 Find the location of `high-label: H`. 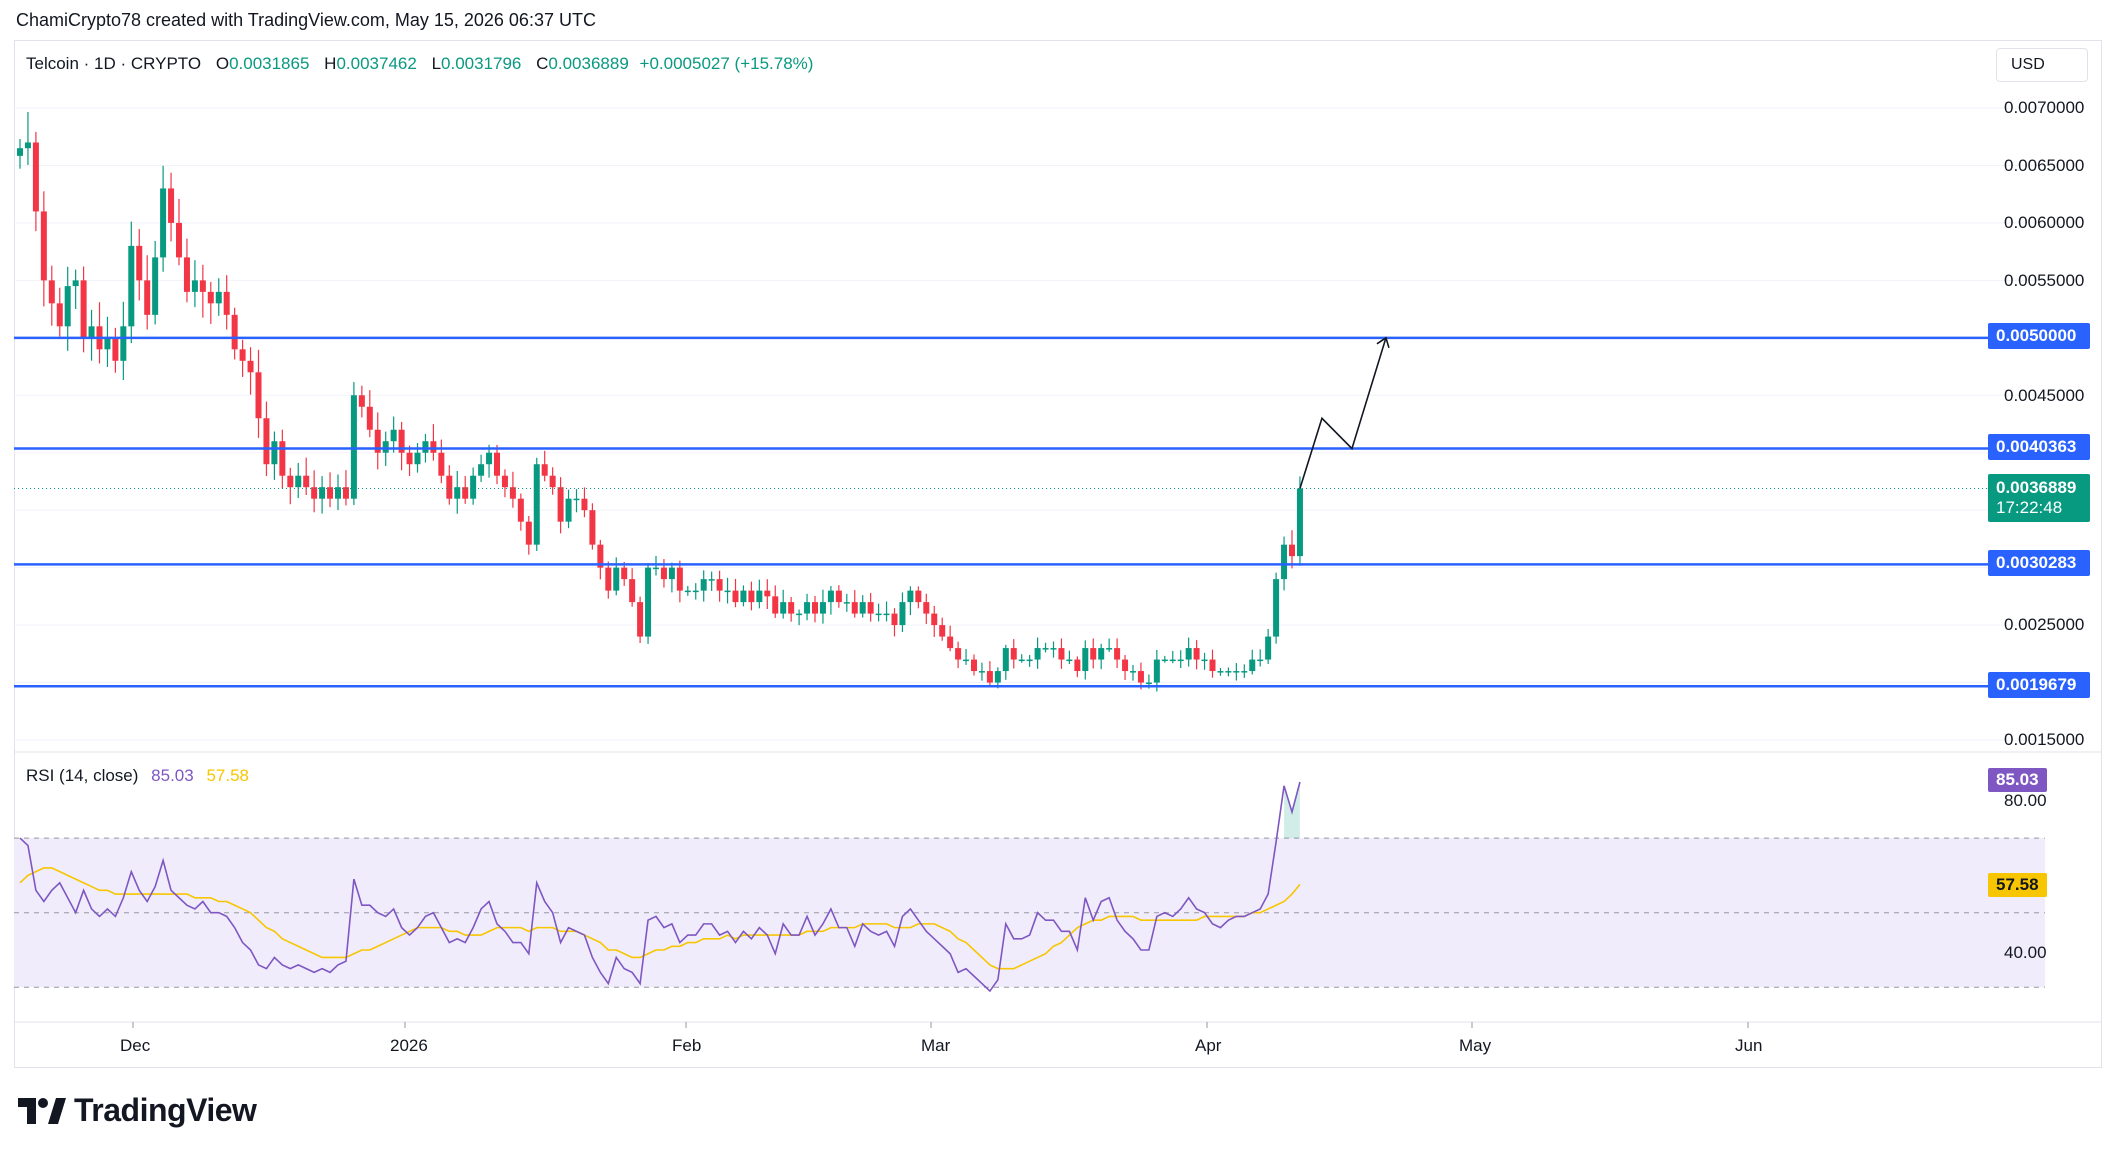

high-label: H is located at coordinates (330, 63).